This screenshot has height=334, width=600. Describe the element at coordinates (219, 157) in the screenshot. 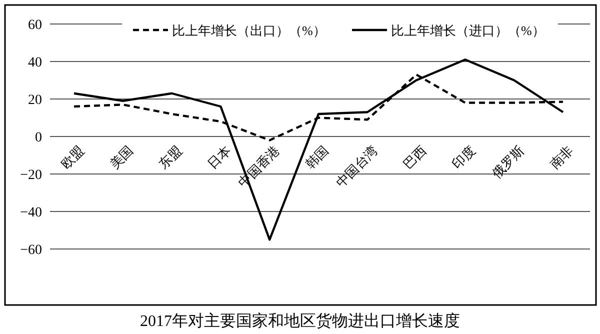

I see `x-tick-label: 日本` at that location.